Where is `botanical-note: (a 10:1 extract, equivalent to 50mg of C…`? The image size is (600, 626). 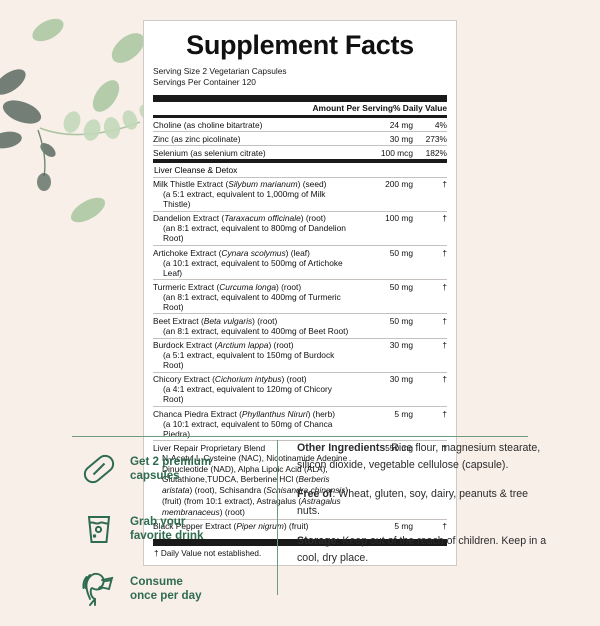
botanical-note: (a 10:1 extract, equivalent to 50mg of C… is located at coordinates (248, 428).